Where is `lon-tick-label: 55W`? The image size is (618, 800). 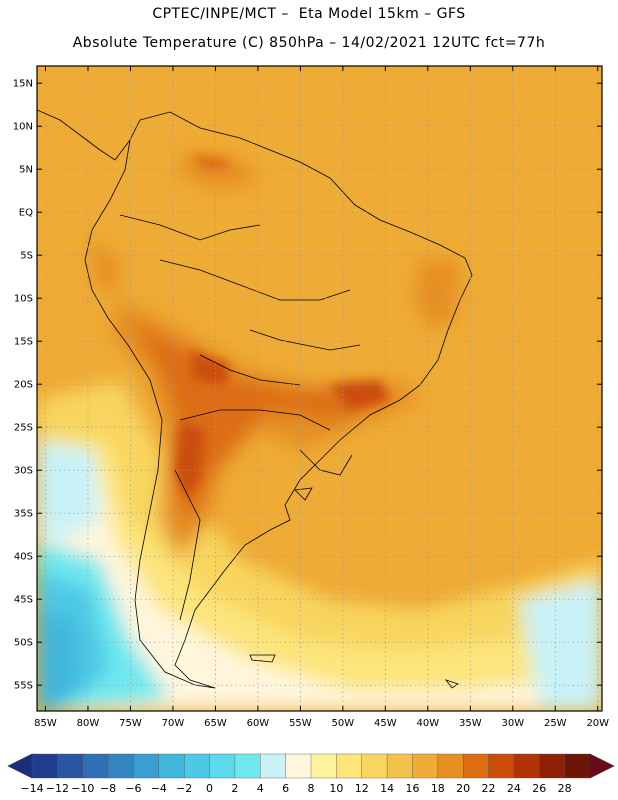 lon-tick-label: 55W is located at coordinates (300, 723).